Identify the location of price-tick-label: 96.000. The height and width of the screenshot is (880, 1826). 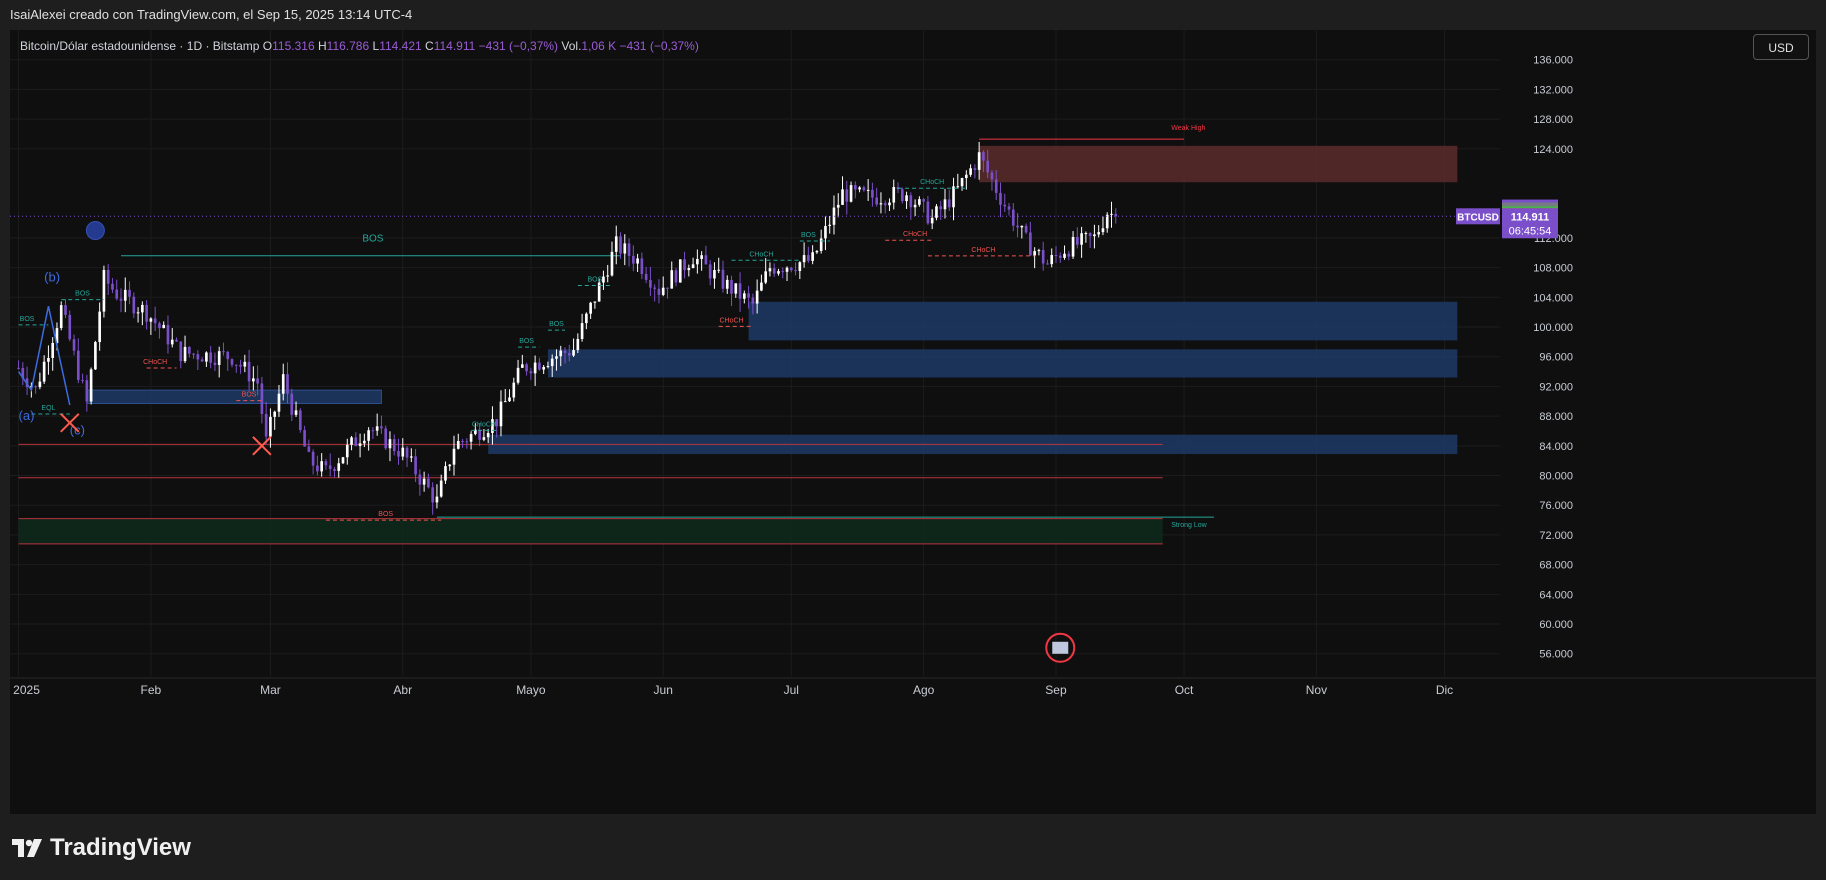
(1556, 358).